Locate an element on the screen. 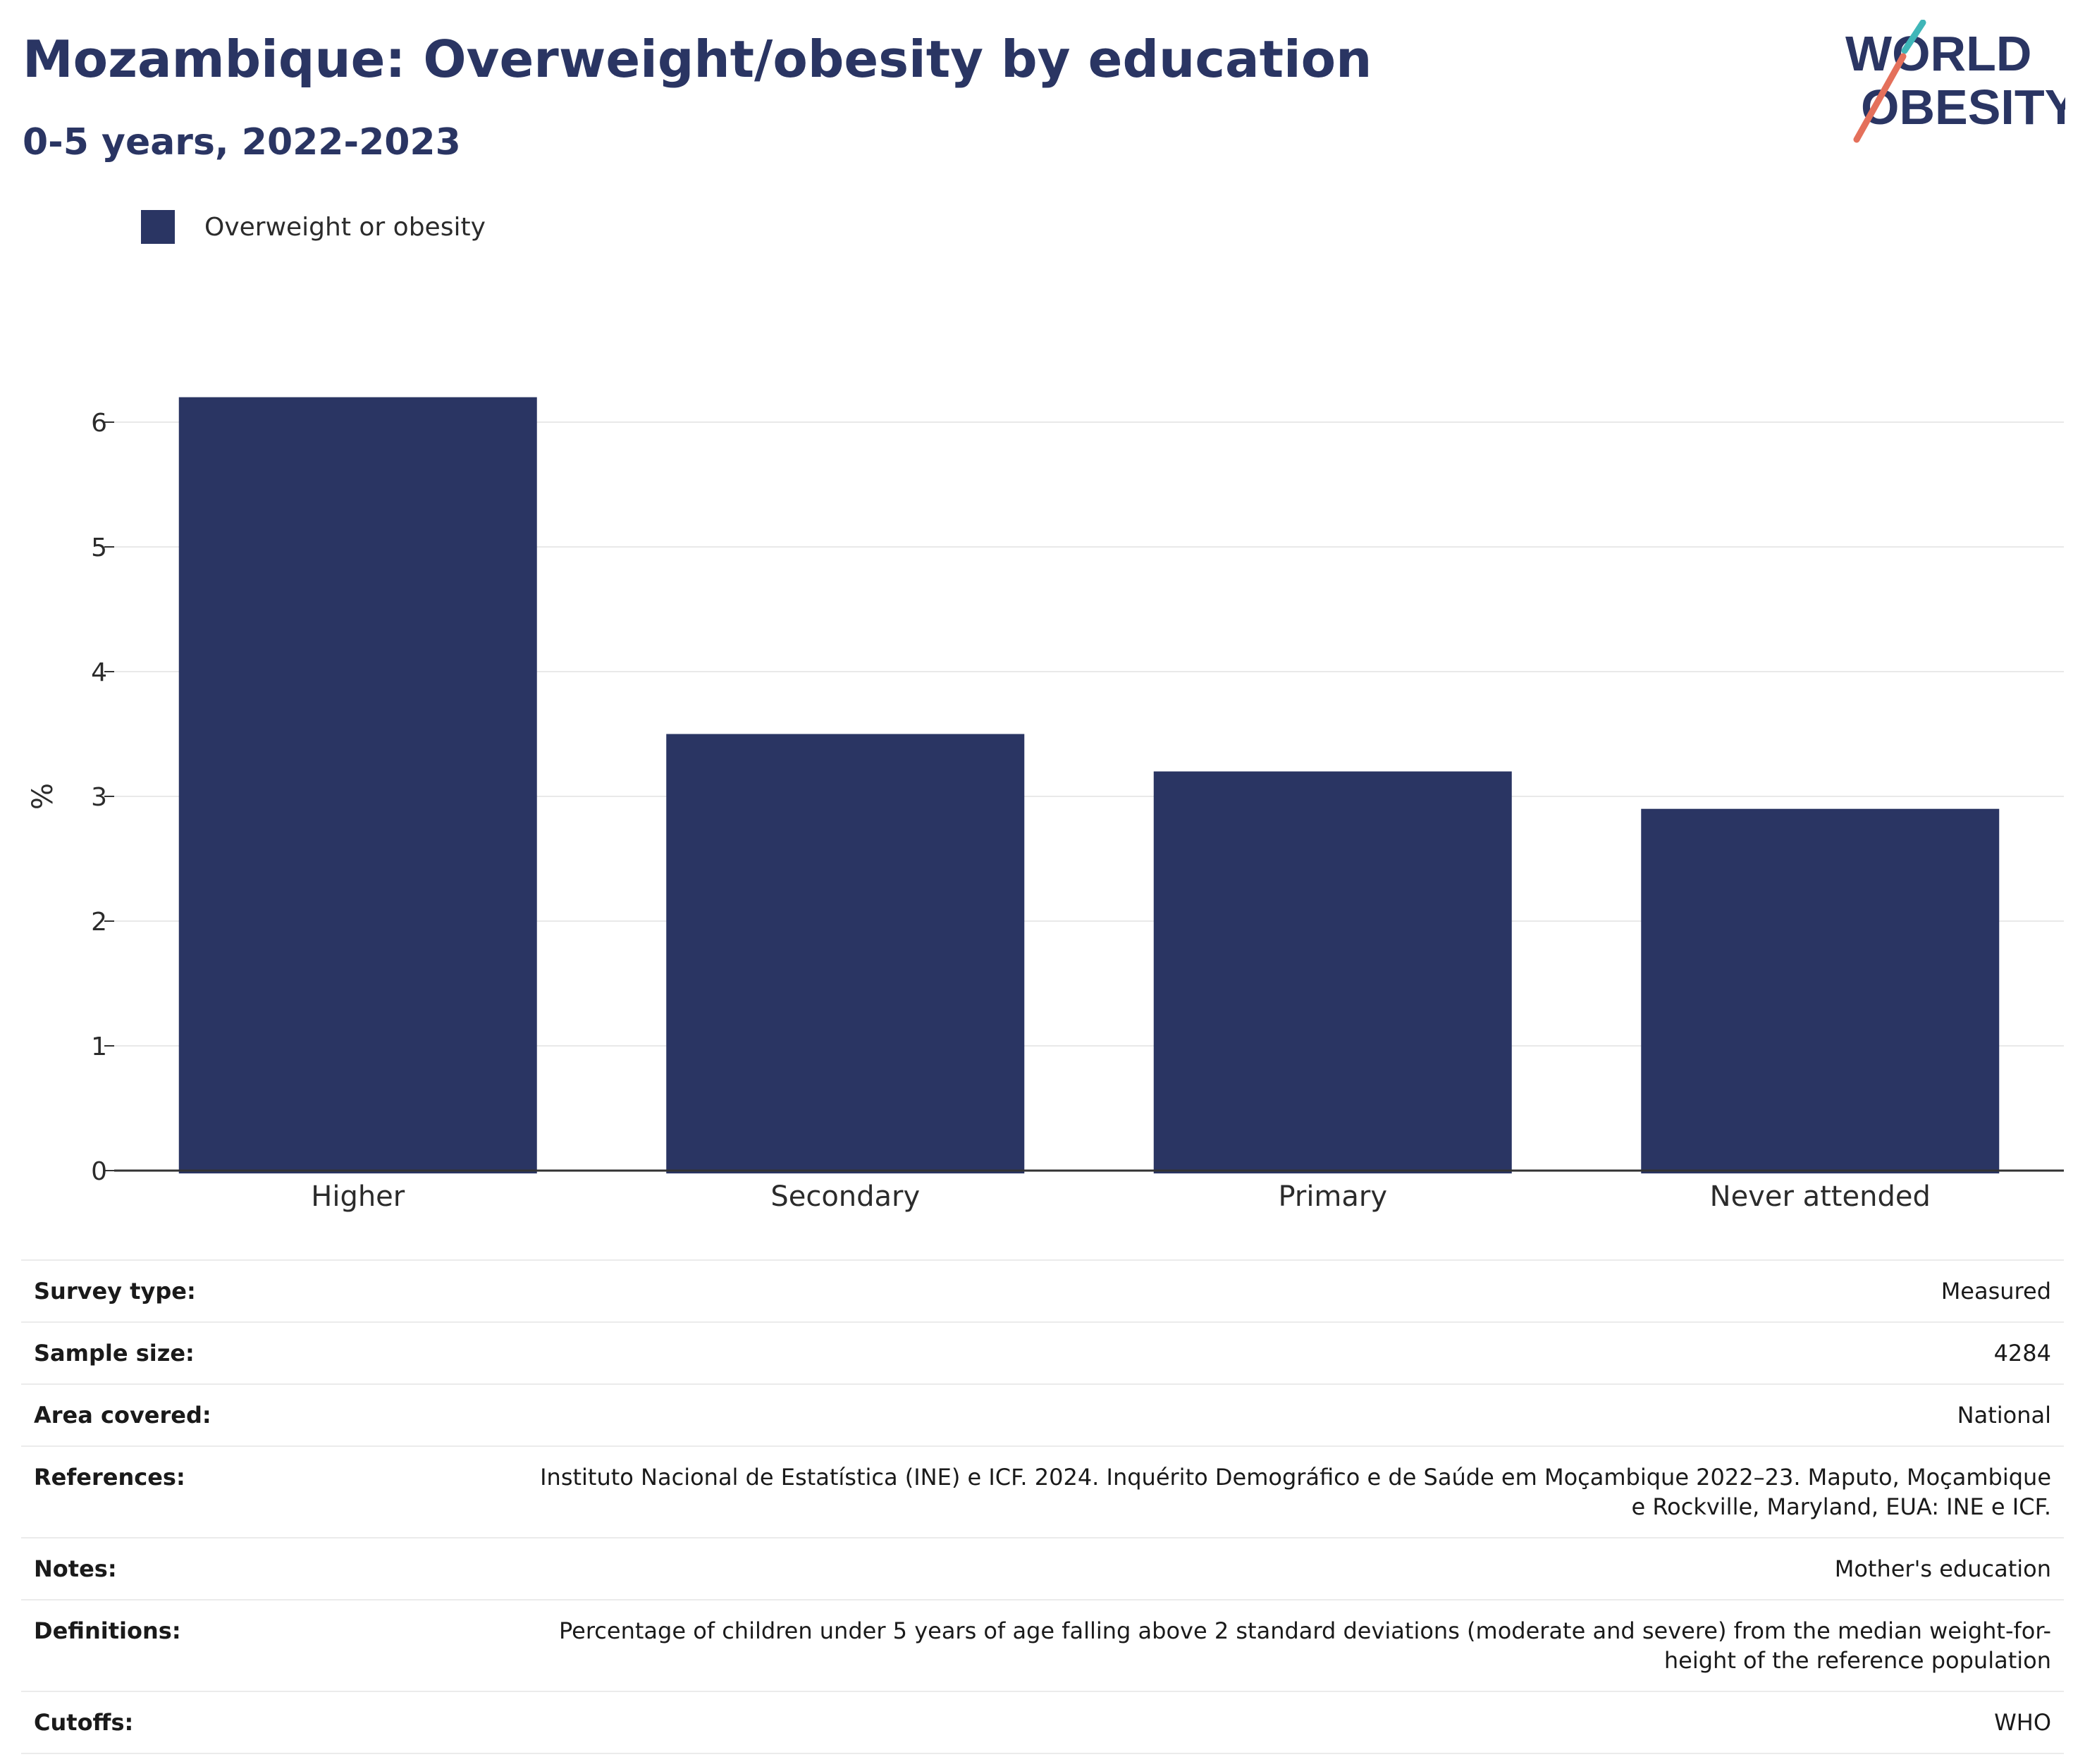 The image size is (2085, 1764). x-tick-label: Primary is located at coordinates (1332, 1196).